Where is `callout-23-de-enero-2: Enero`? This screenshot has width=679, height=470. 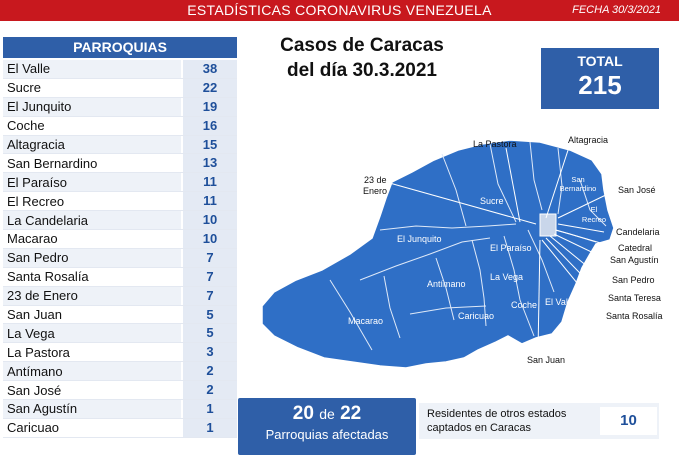
callout-23-de-enero-2: Enero is located at coordinates (375, 191).